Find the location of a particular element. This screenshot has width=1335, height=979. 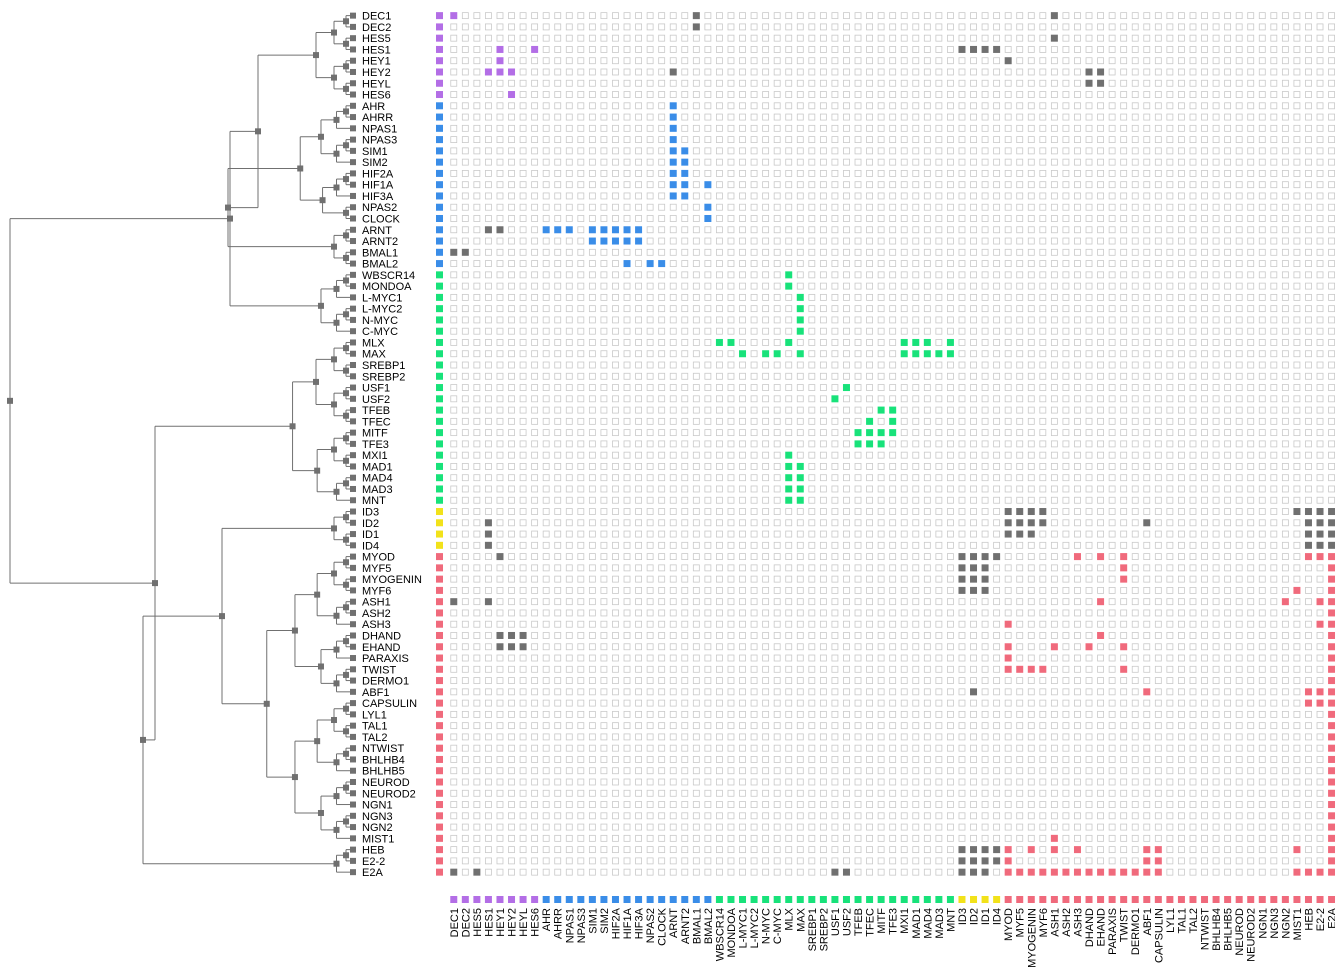

dendrogram-node is located at coordinates (10, 400).